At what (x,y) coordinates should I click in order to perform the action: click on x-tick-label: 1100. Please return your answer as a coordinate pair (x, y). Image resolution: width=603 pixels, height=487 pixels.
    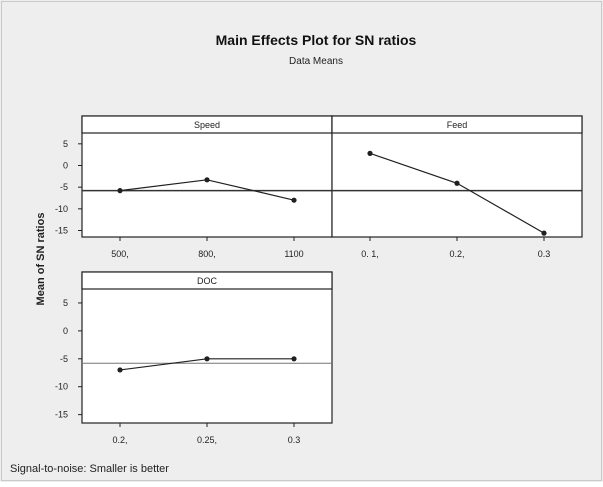
    Looking at the image, I should click on (293, 254).